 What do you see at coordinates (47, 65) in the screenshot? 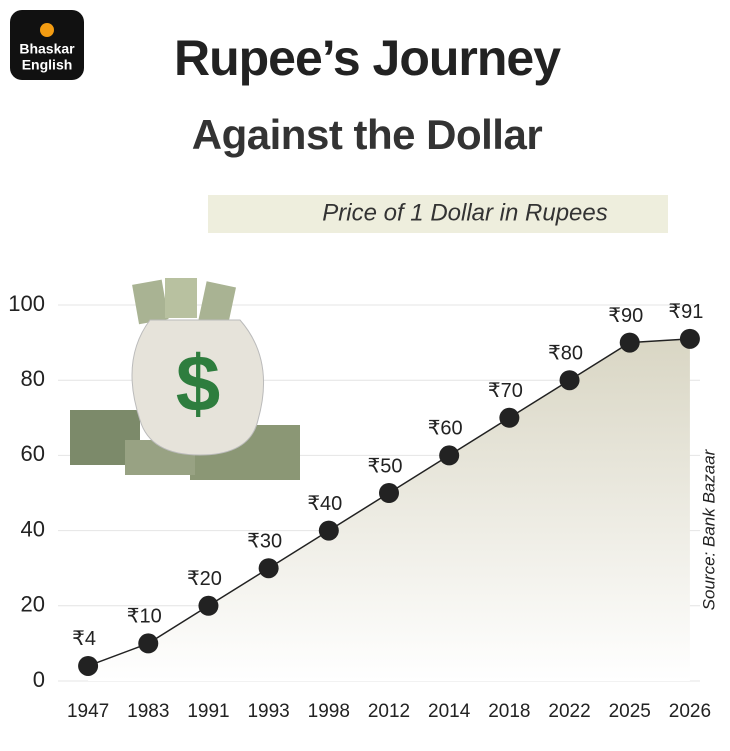
I see `logo-text: English` at bounding box center [47, 65].